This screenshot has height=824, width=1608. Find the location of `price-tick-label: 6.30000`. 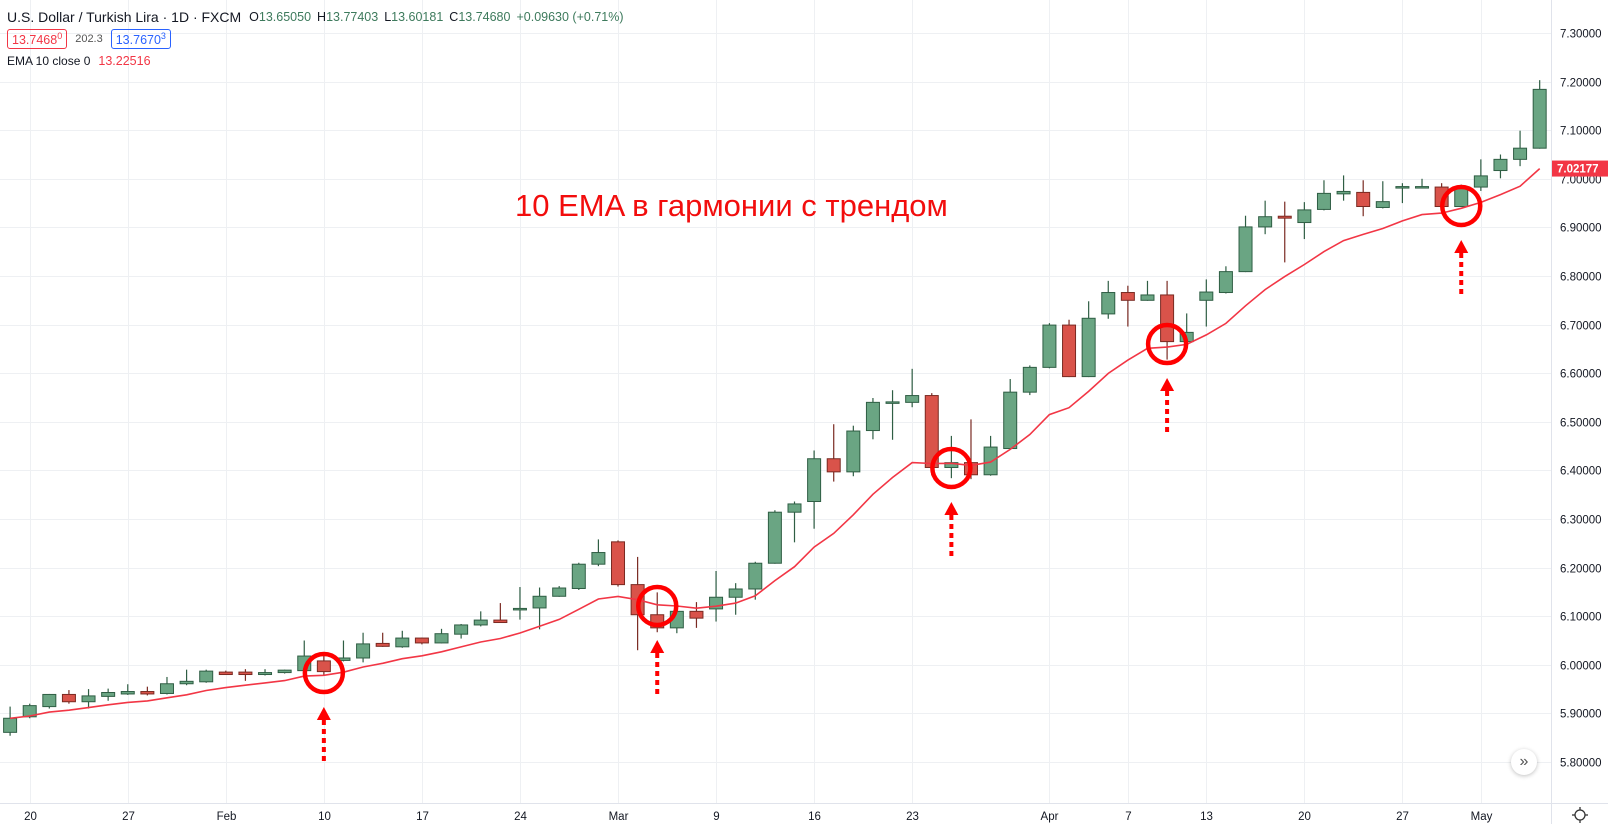

price-tick-label: 6.30000 is located at coordinates (1581, 521).